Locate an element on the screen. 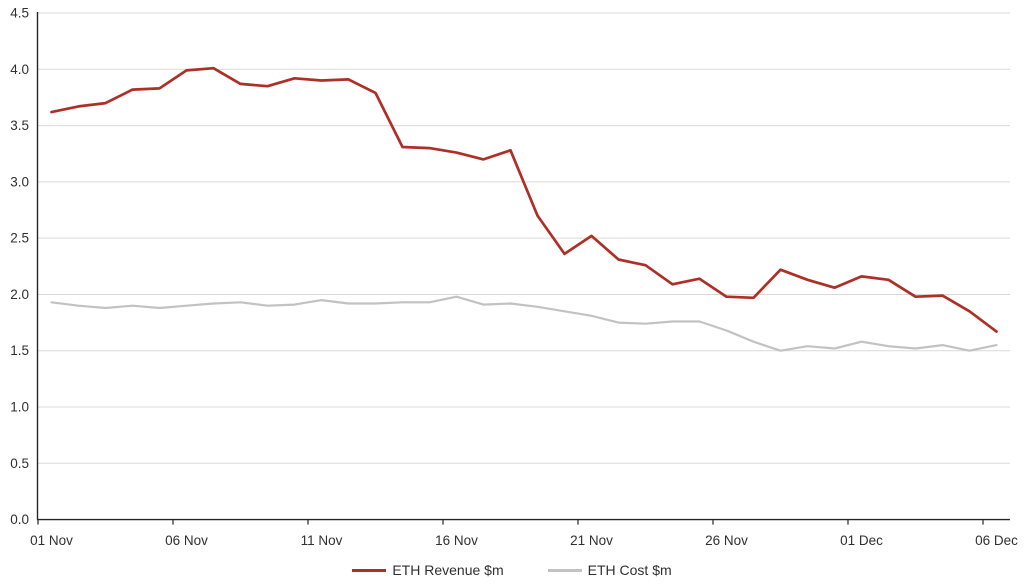 Image resolution: width=1024 pixels, height=588 pixels. x-tick-label: 21 Nov is located at coordinates (591, 540).